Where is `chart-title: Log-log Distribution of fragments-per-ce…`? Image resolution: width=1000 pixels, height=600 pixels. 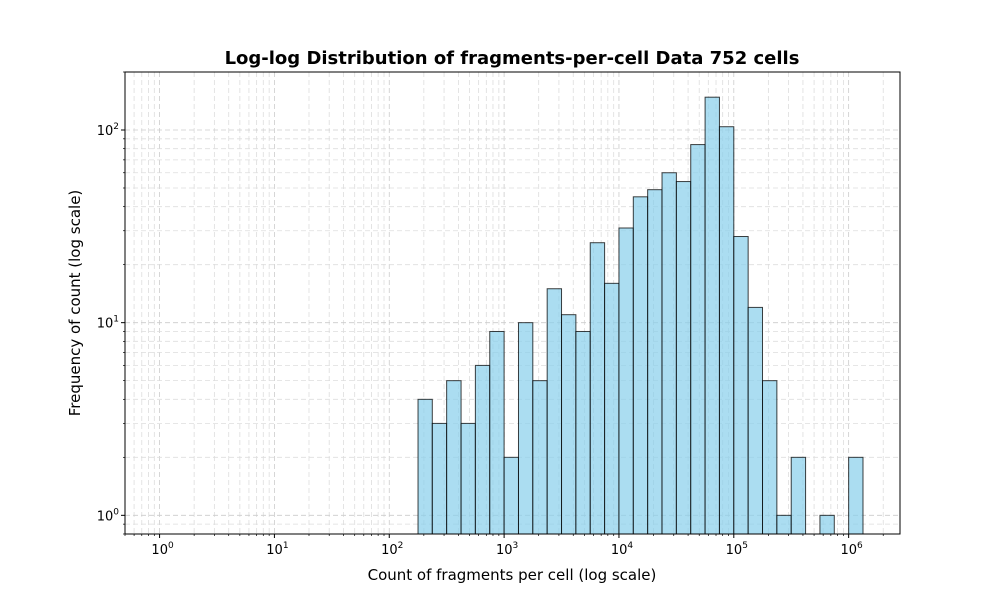 chart-title: Log-log Distribution of fragments-per-ce… is located at coordinates (512, 58).